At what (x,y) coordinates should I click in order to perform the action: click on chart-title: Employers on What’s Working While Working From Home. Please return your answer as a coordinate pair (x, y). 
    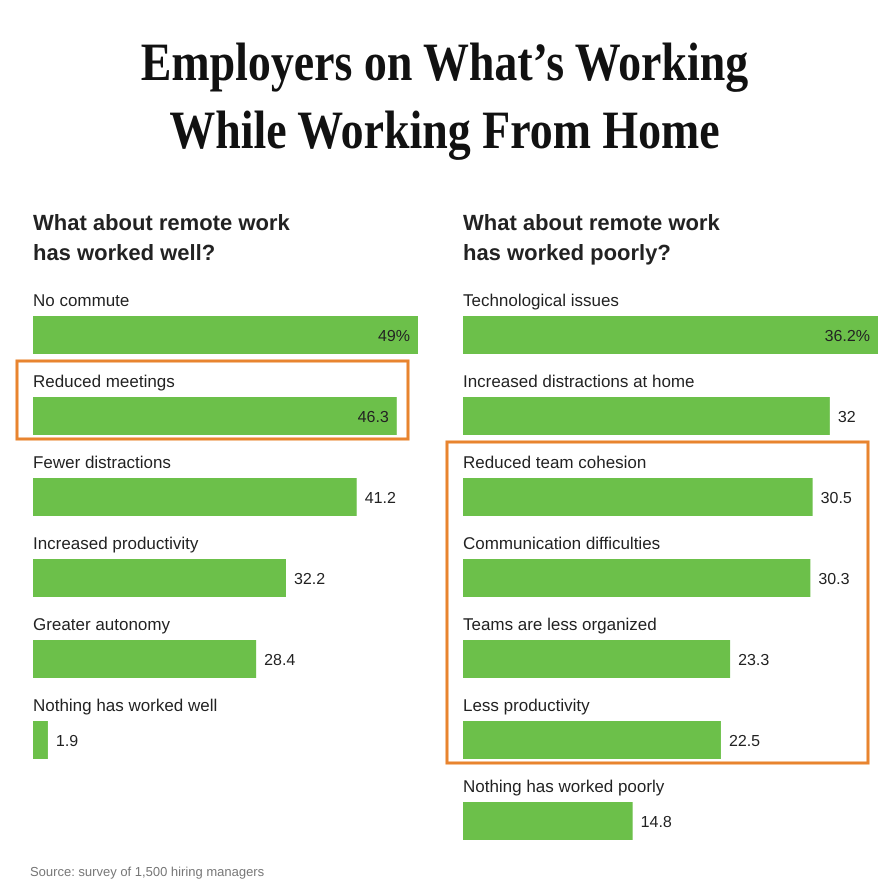
    Looking at the image, I should click on (444, 96).